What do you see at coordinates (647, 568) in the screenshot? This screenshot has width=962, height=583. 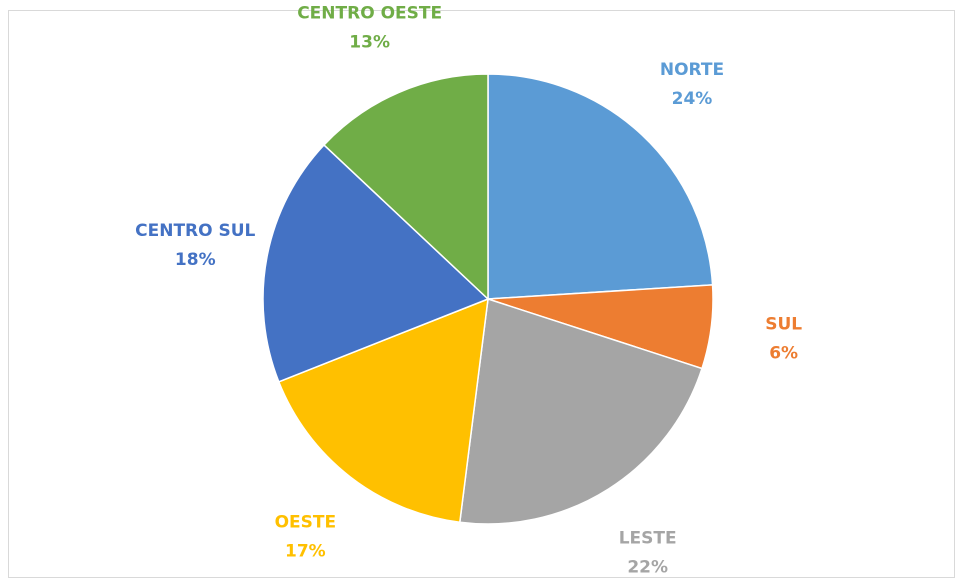 I see `slice-value-label: 22%` at bounding box center [647, 568].